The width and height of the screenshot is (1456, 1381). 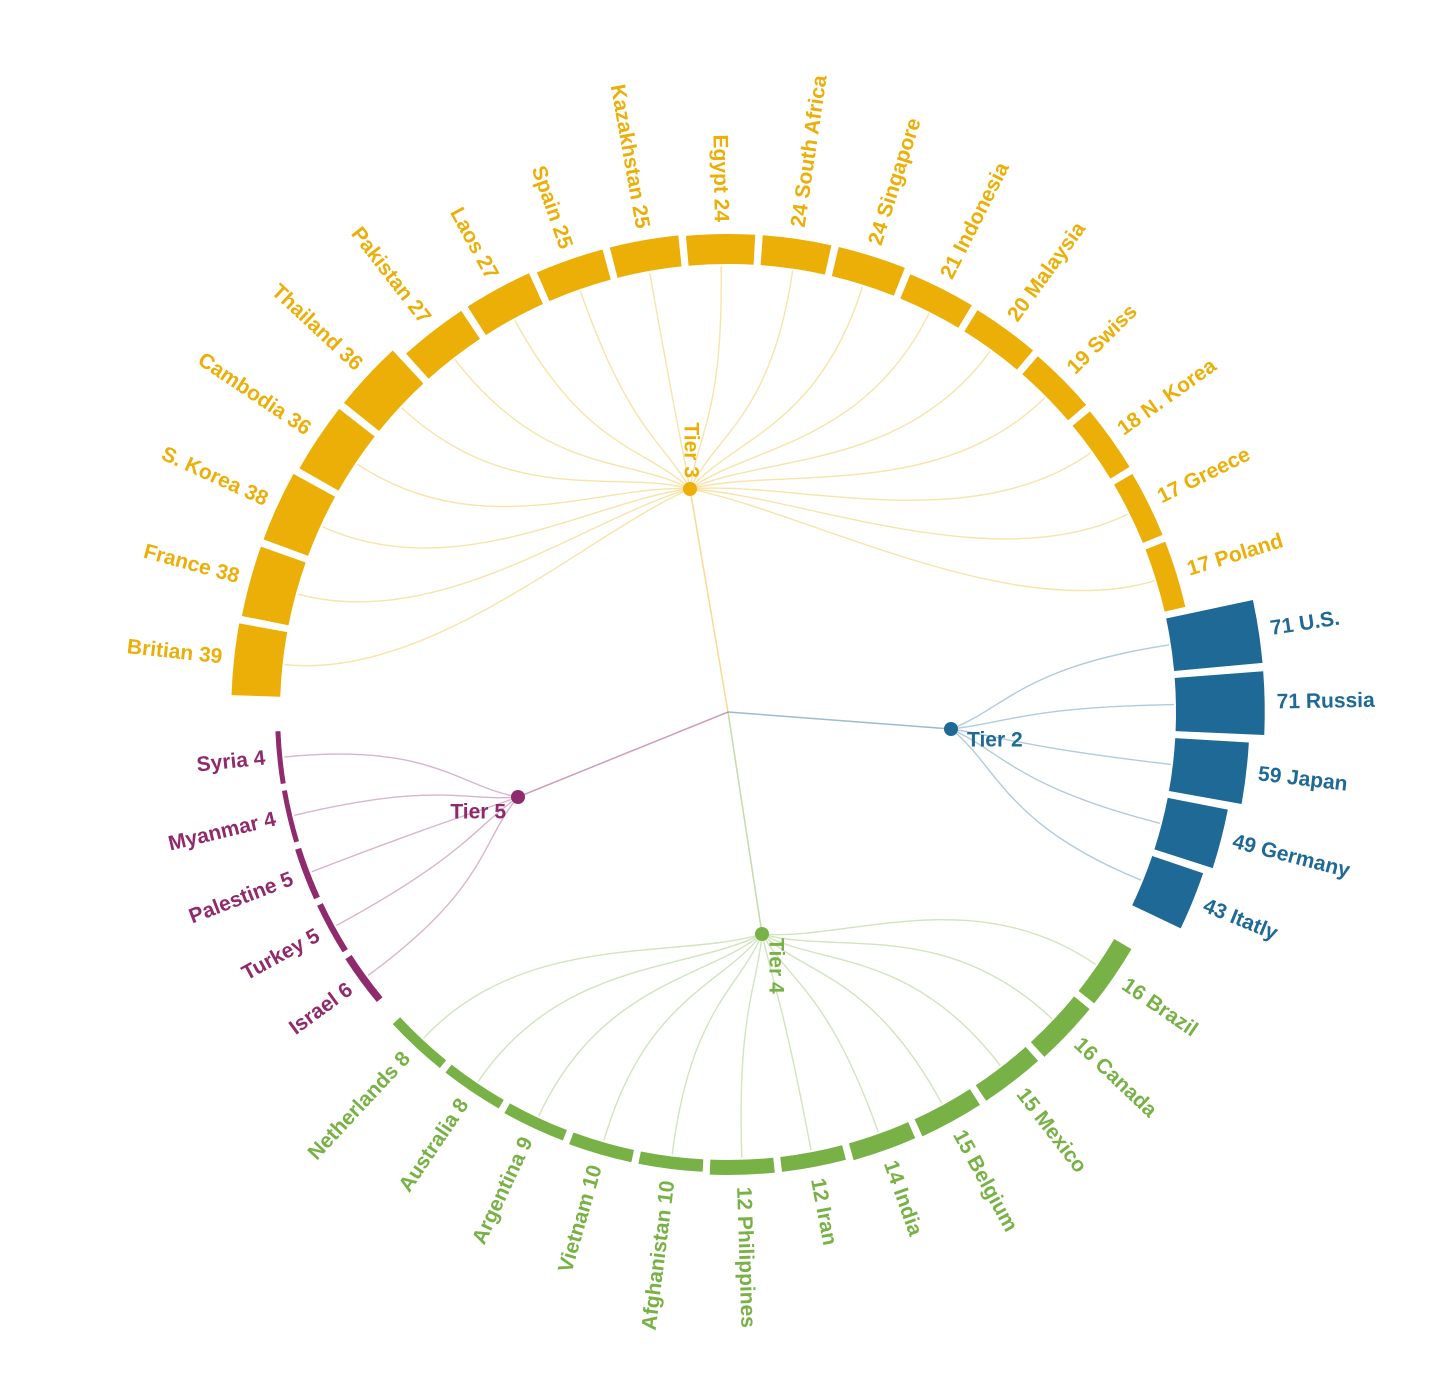 I want to click on bar-australia, so click(x=474, y=1086).